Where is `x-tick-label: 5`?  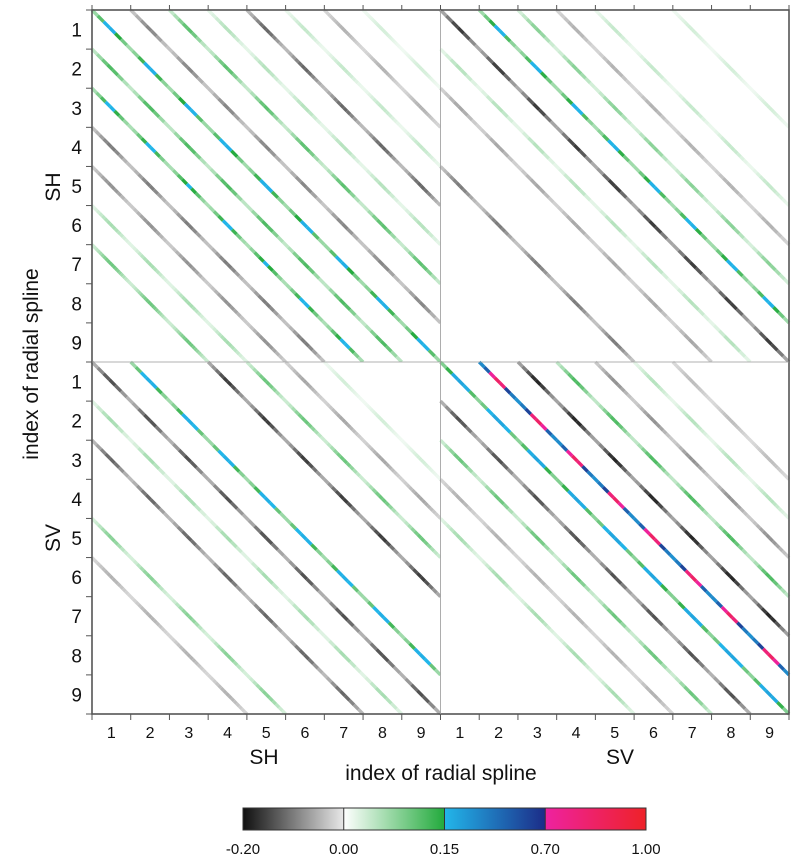
x-tick-label: 5 is located at coordinates (266, 733).